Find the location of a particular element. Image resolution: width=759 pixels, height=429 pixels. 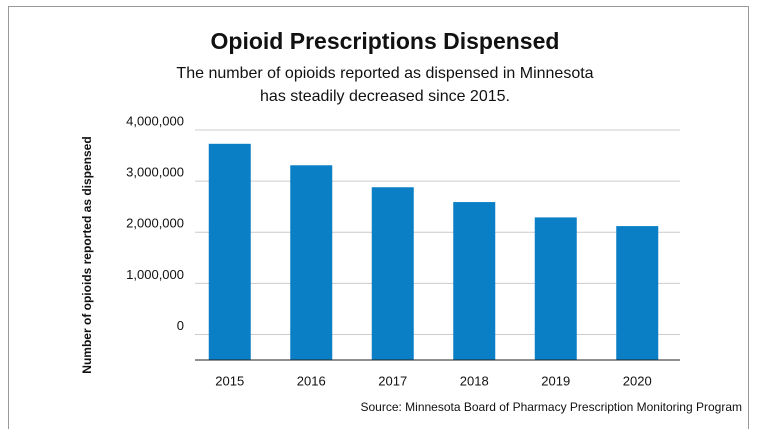

x-tick-label: 2016 is located at coordinates (311, 380).